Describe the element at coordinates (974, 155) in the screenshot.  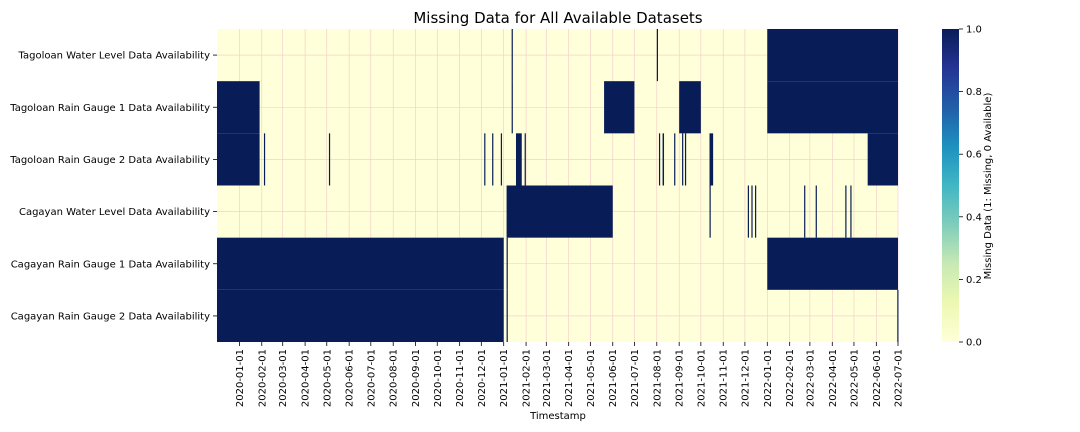
I see `colorbar-tick-label: 0.6` at that location.